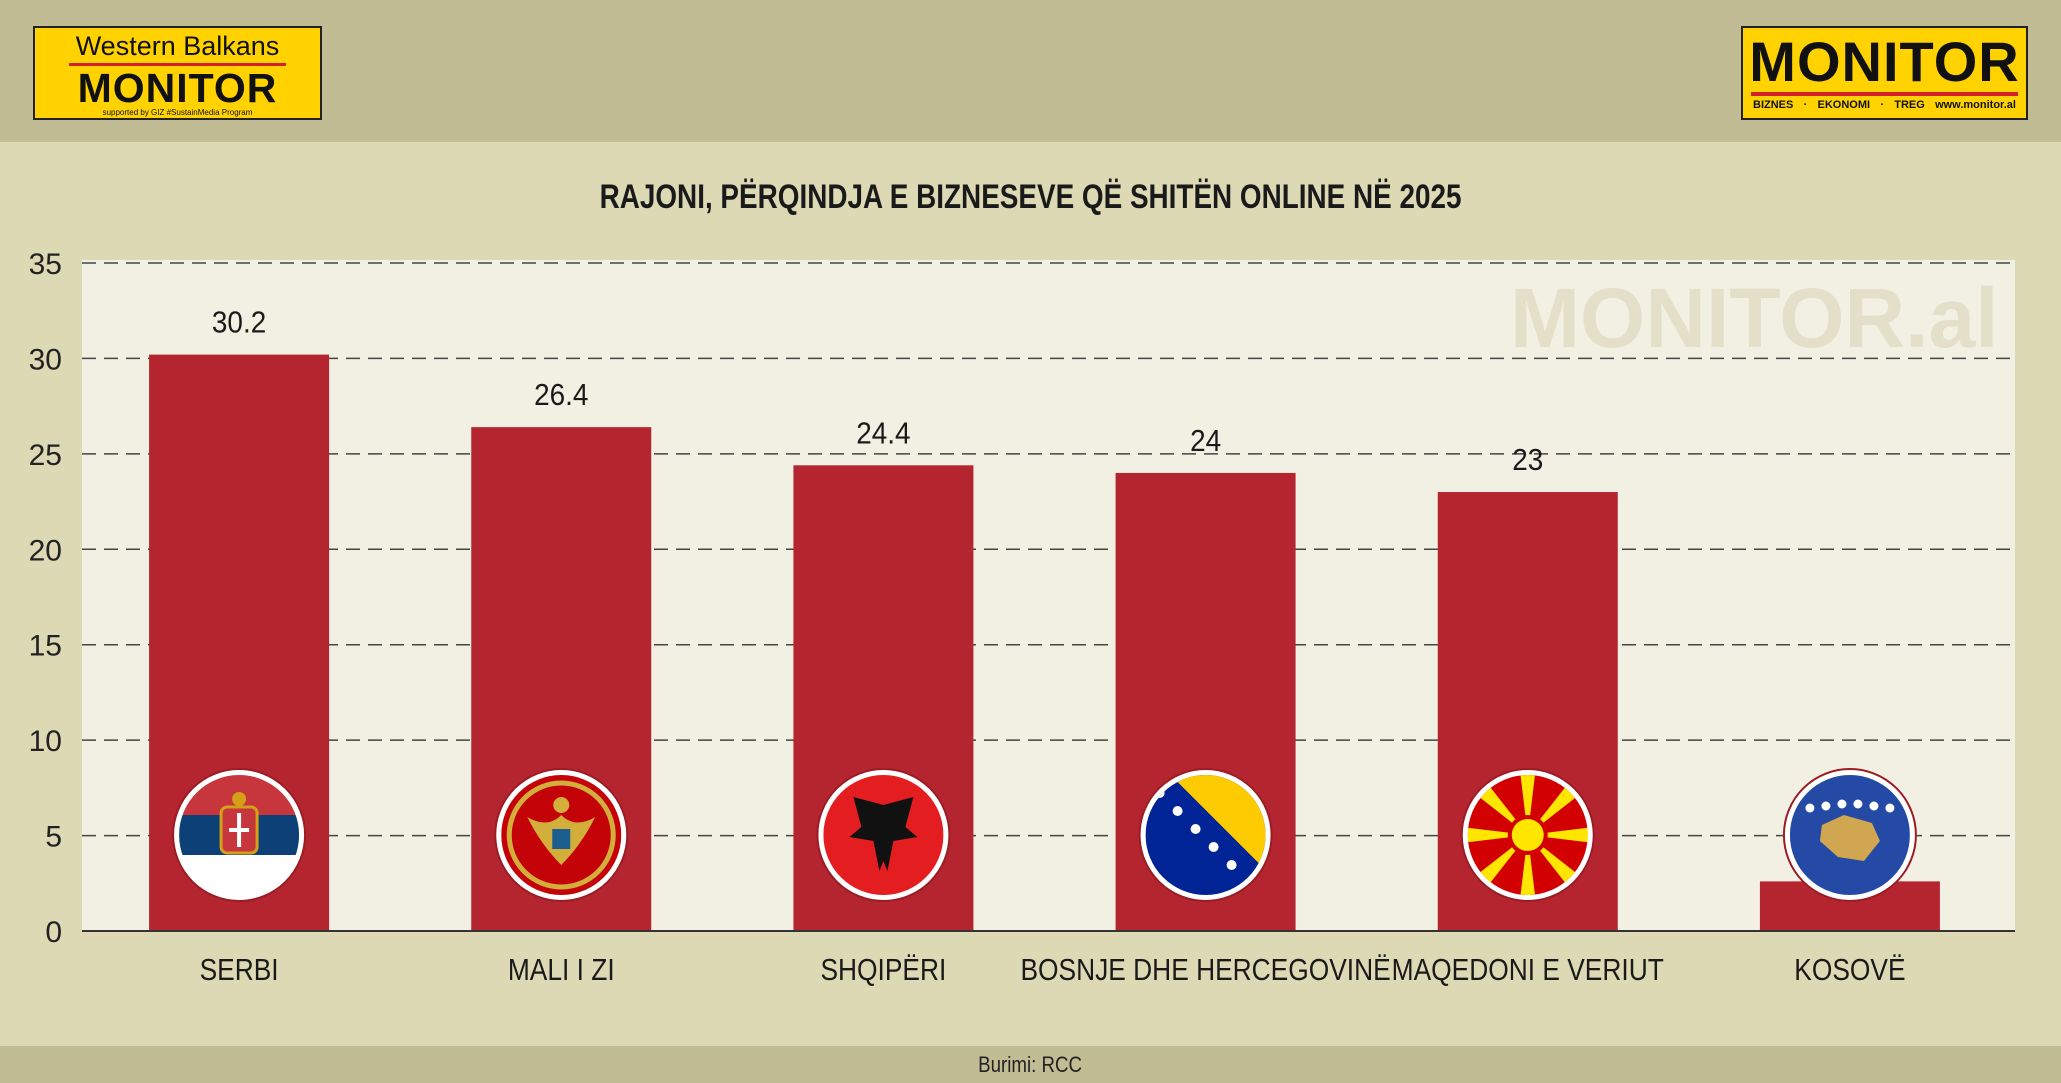 This screenshot has height=1083, width=2061. I want to click on x-tick-label: MAQEDONI E VERIUT, so click(1528, 970).